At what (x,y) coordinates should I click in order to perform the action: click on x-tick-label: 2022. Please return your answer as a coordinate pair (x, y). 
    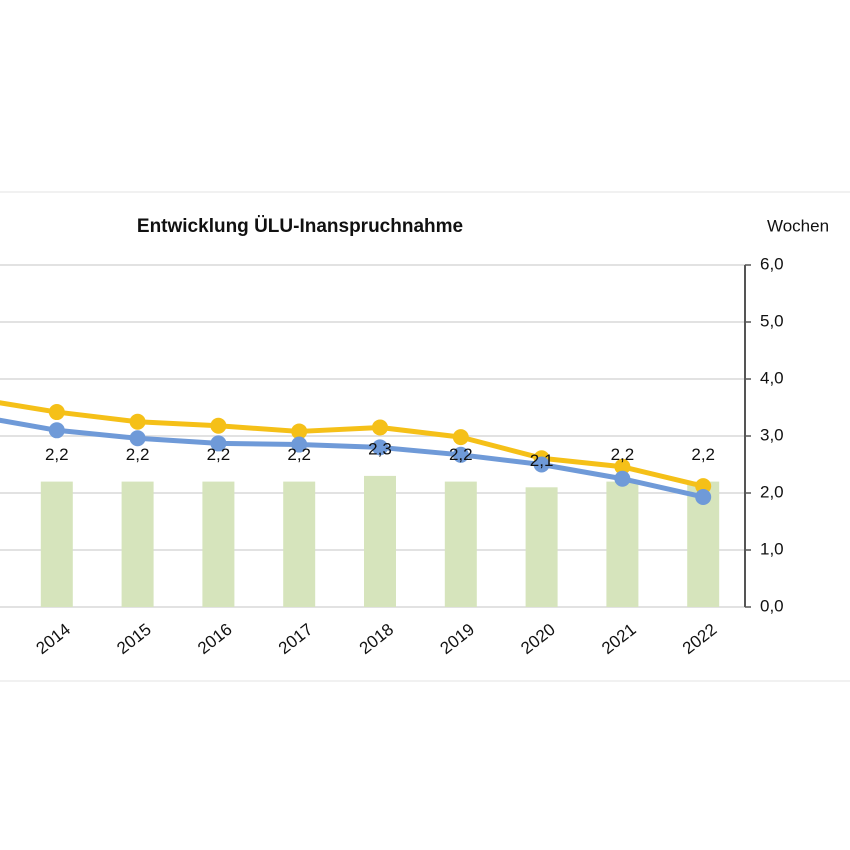
    Looking at the image, I should click on (700, 639).